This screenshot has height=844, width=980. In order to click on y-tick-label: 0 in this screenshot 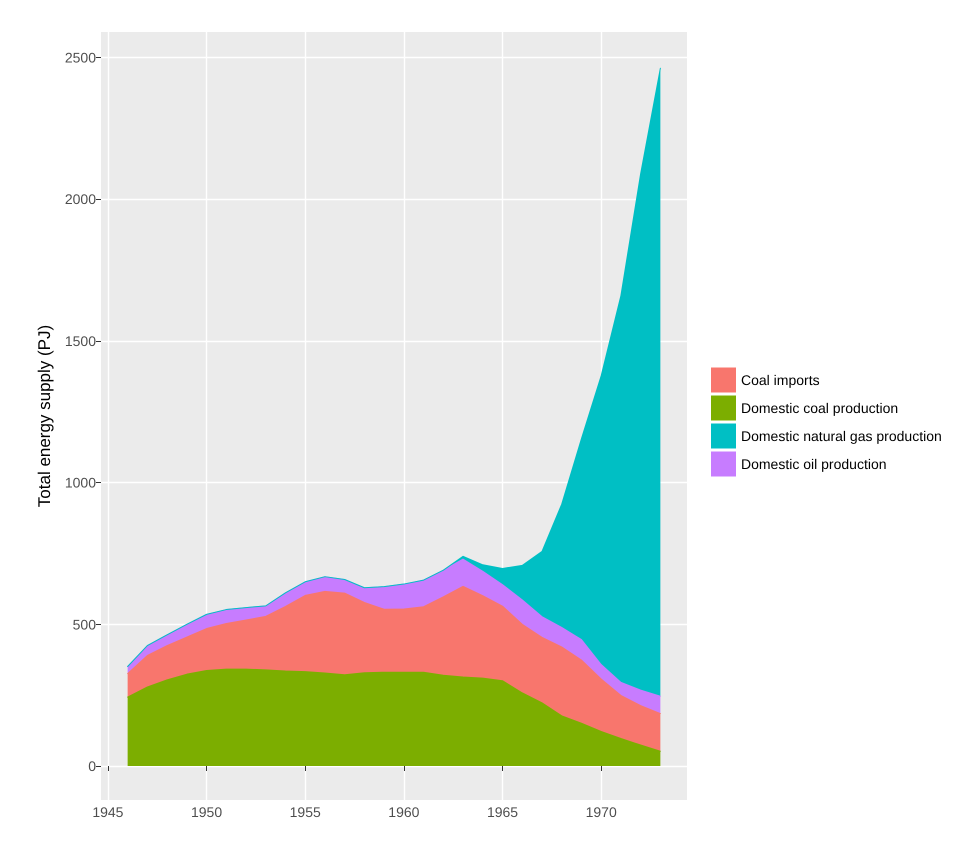, I will do `click(92, 766)`.